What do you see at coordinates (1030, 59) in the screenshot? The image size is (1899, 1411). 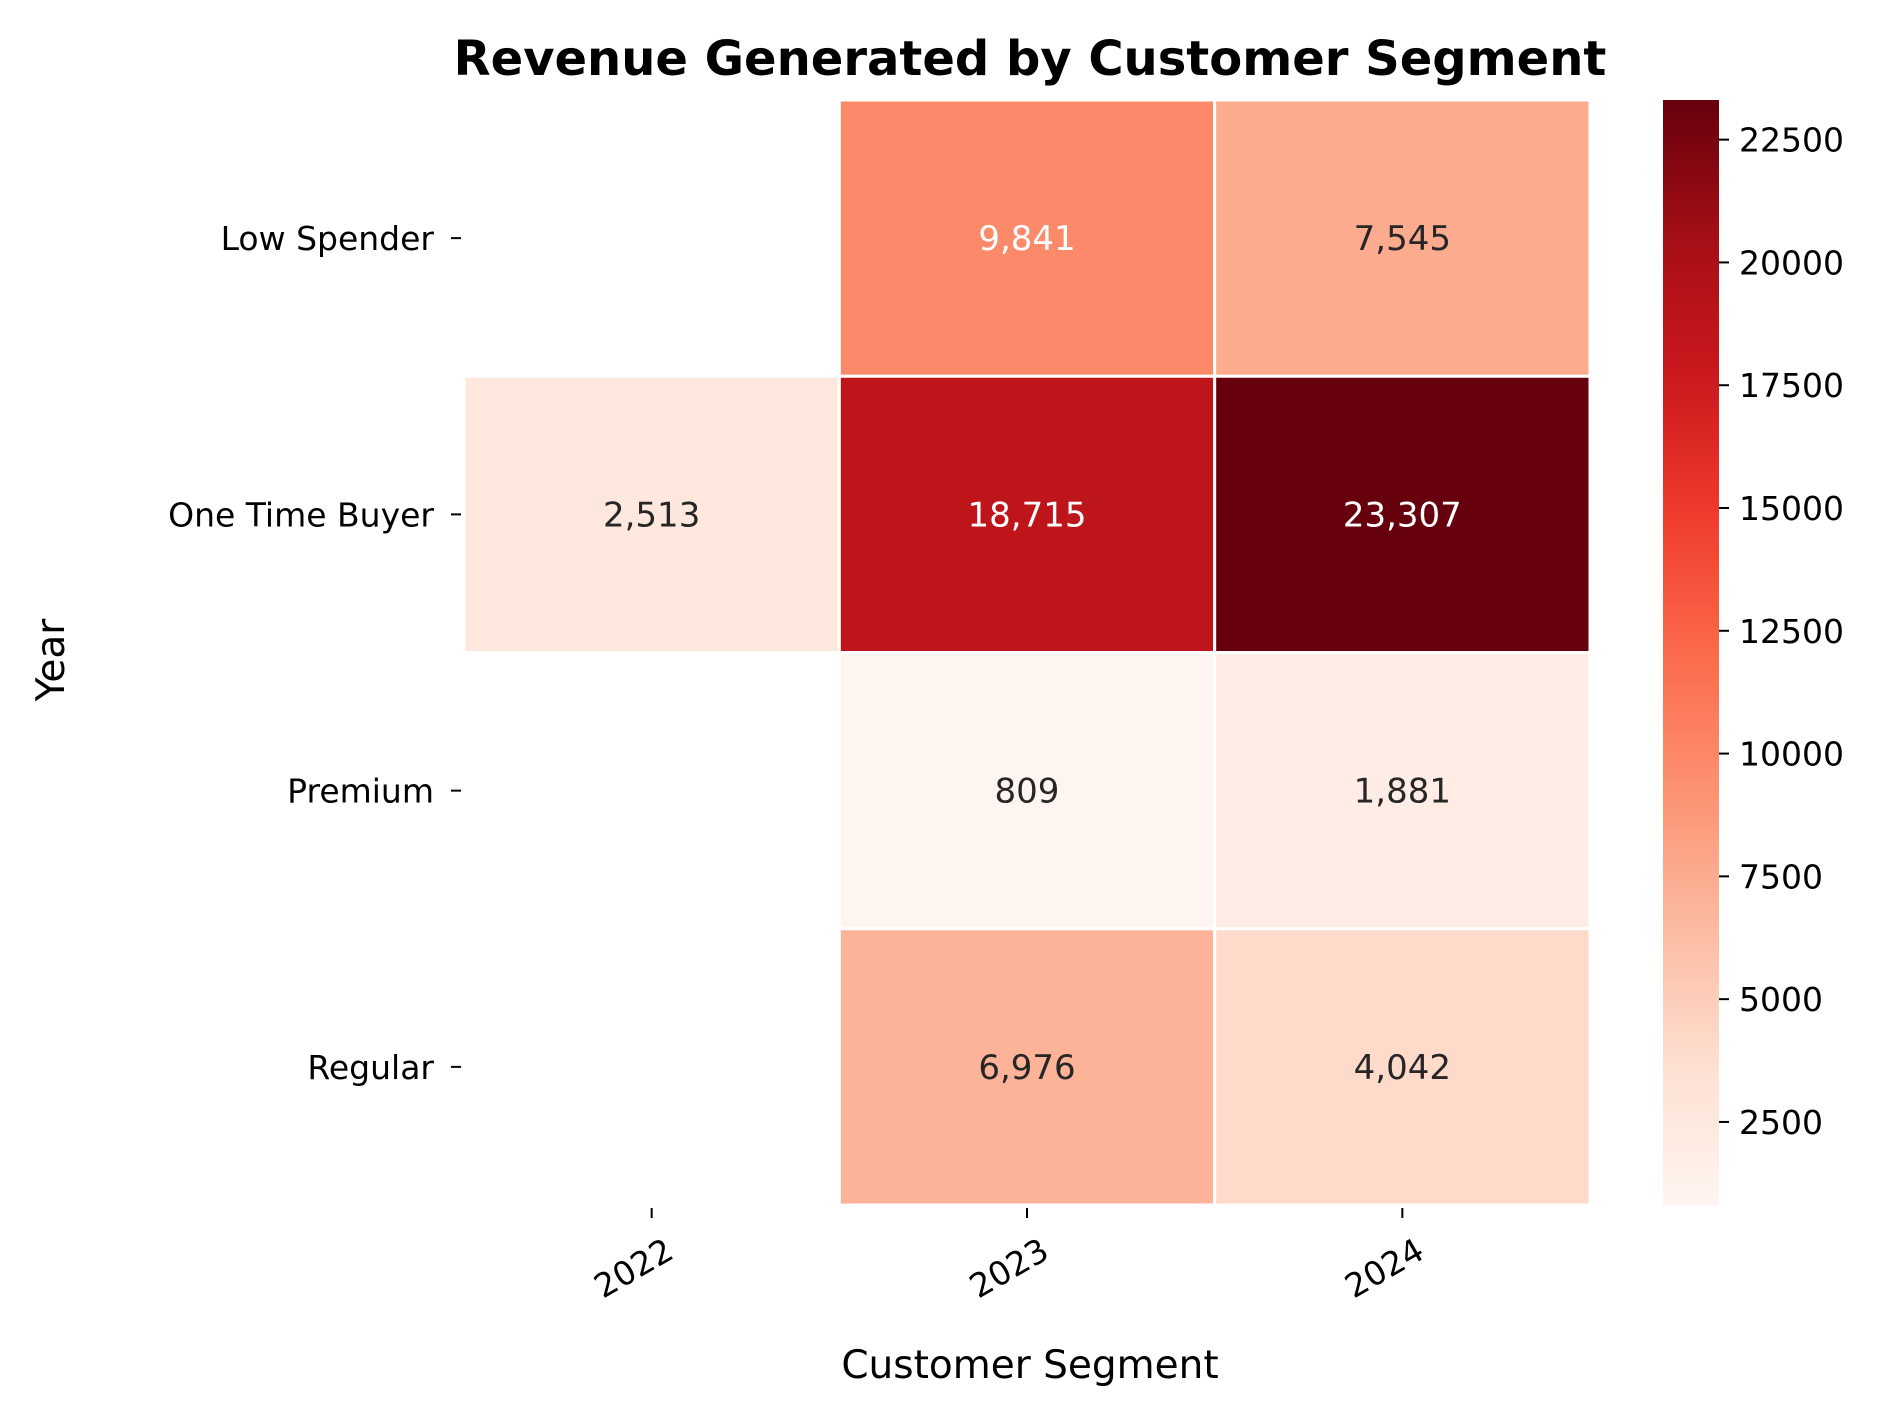 I see `chart-title: Revenue Generated by Customer Segment` at bounding box center [1030, 59].